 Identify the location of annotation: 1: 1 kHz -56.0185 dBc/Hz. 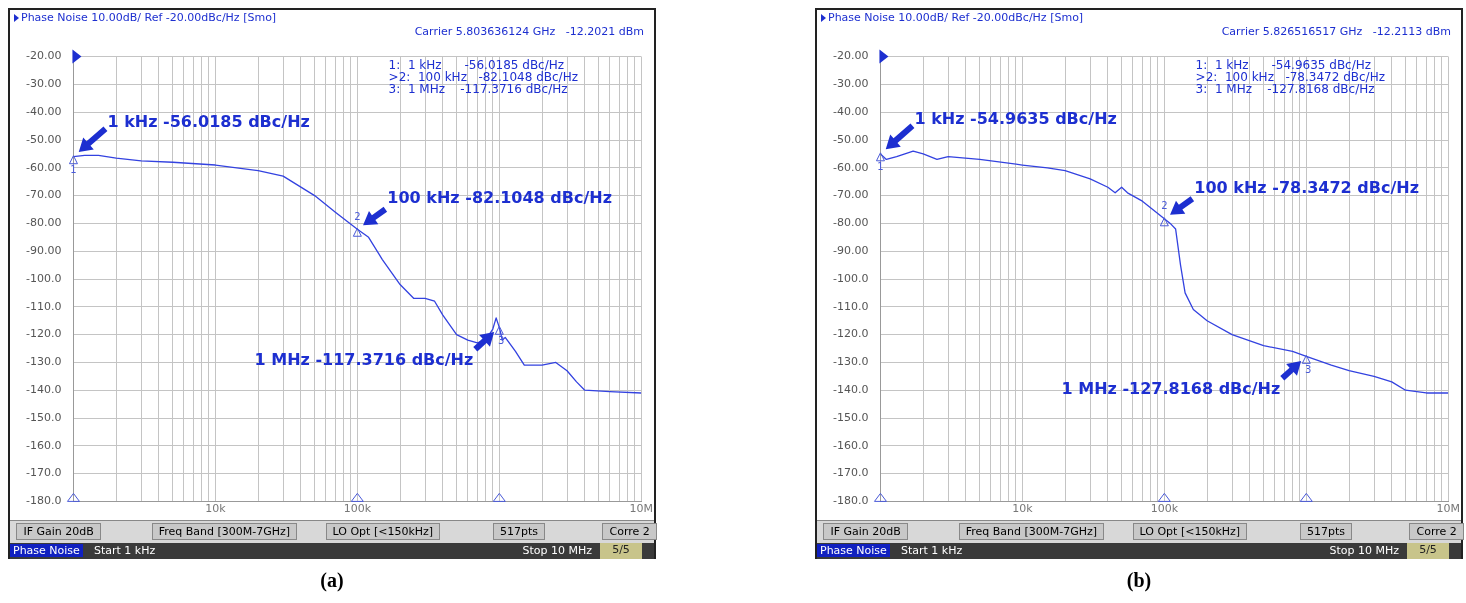
(476, 64).